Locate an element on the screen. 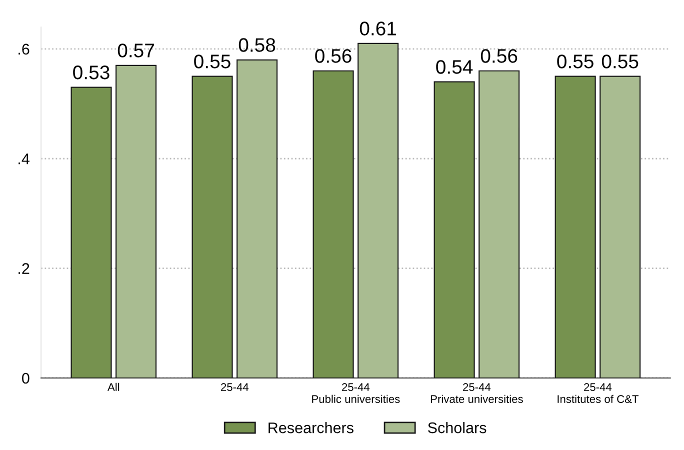 The height and width of the screenshot is (450, 684). x-tick-label: All is located at coordinates (113, 386).